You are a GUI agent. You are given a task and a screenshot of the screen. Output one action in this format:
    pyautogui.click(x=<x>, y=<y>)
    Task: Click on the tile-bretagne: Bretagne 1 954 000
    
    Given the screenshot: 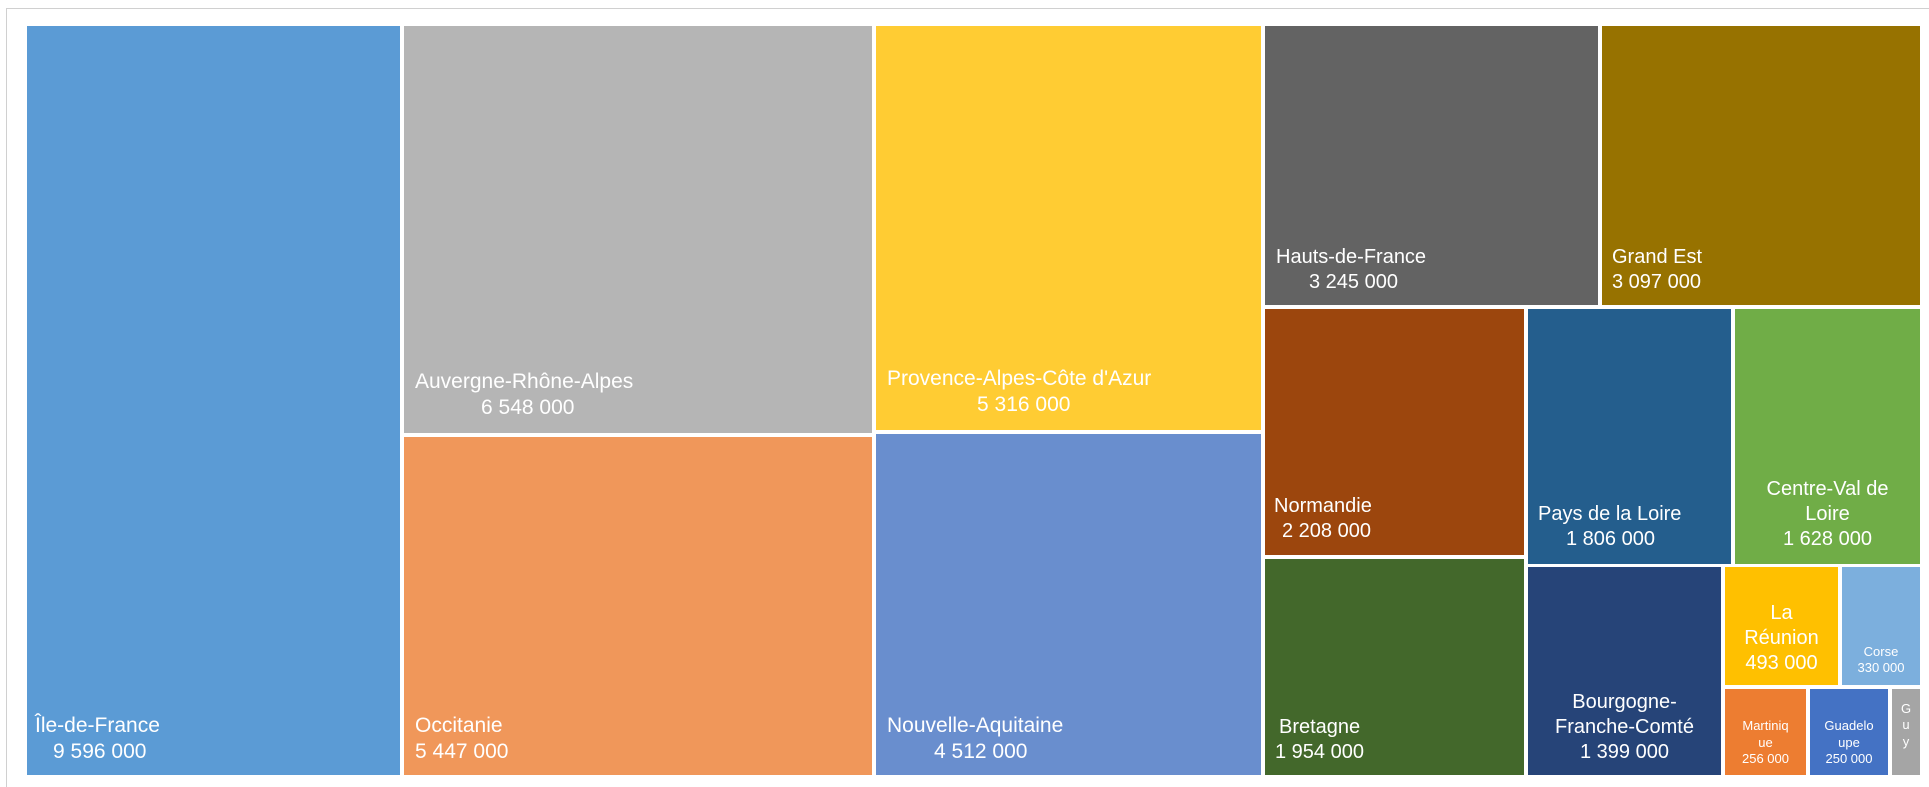 What is the action you would take?
    pyautogui.click(x=1394, y=667)
    